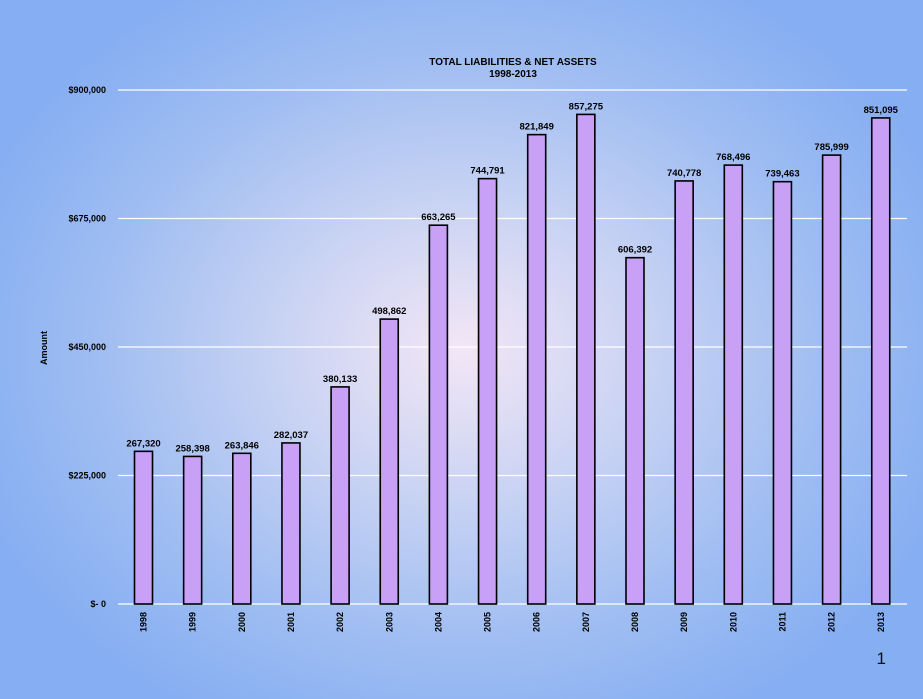 Image resolution: width=923 pixels, height=699 pixels. Describe the element at coordinates (192, 530) in the screenshot. I see `bar-1999` at that location.